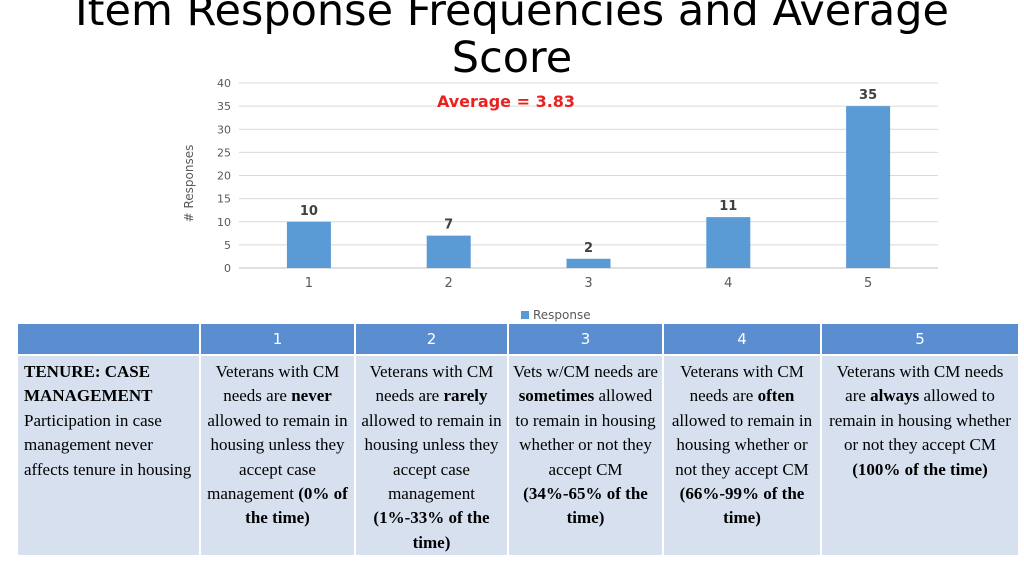 This screenshot has height=575, width=1024. What do you see at coordinates (920, 339) in the screenshot?
I see `header-cell-5: 5` at bounding box center [920, 339].